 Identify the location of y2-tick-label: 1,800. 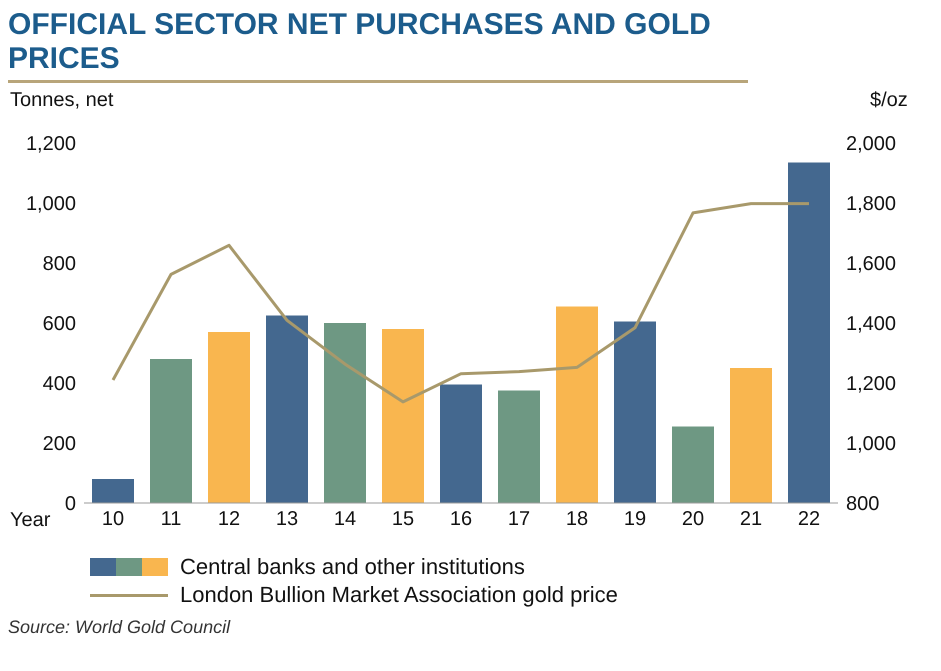
(871, 204).